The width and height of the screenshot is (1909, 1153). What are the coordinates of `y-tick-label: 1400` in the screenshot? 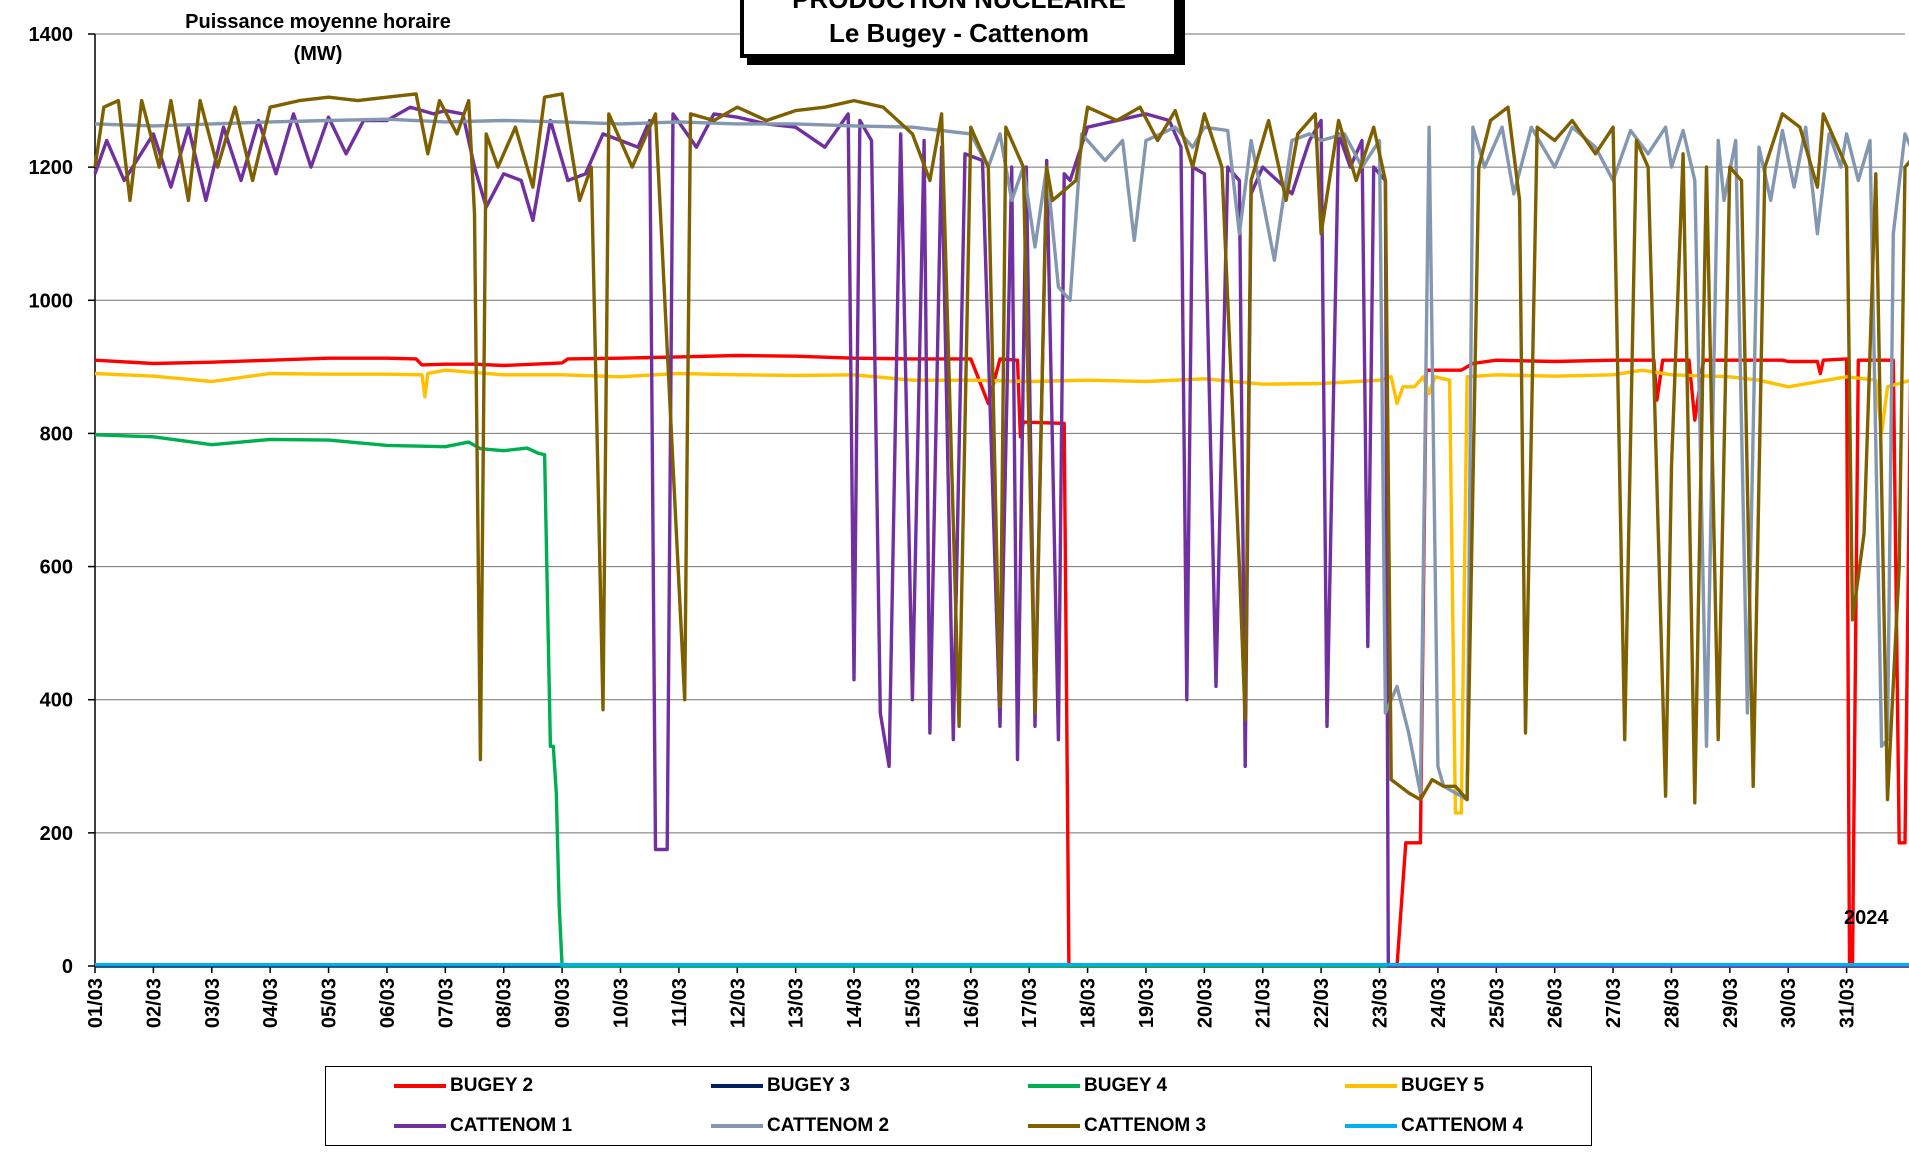 It's located at (51, 35).